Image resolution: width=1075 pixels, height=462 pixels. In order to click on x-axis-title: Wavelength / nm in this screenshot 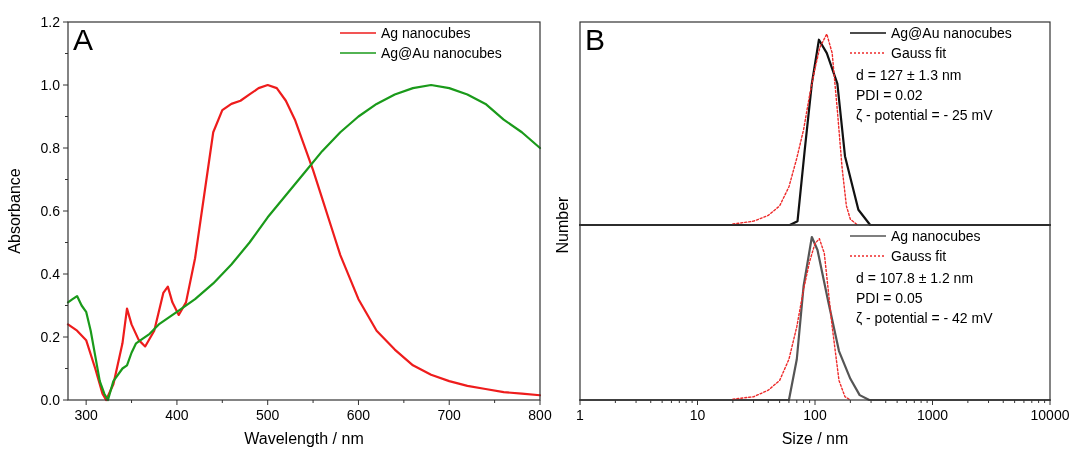, I will do `click(304, 438)`.